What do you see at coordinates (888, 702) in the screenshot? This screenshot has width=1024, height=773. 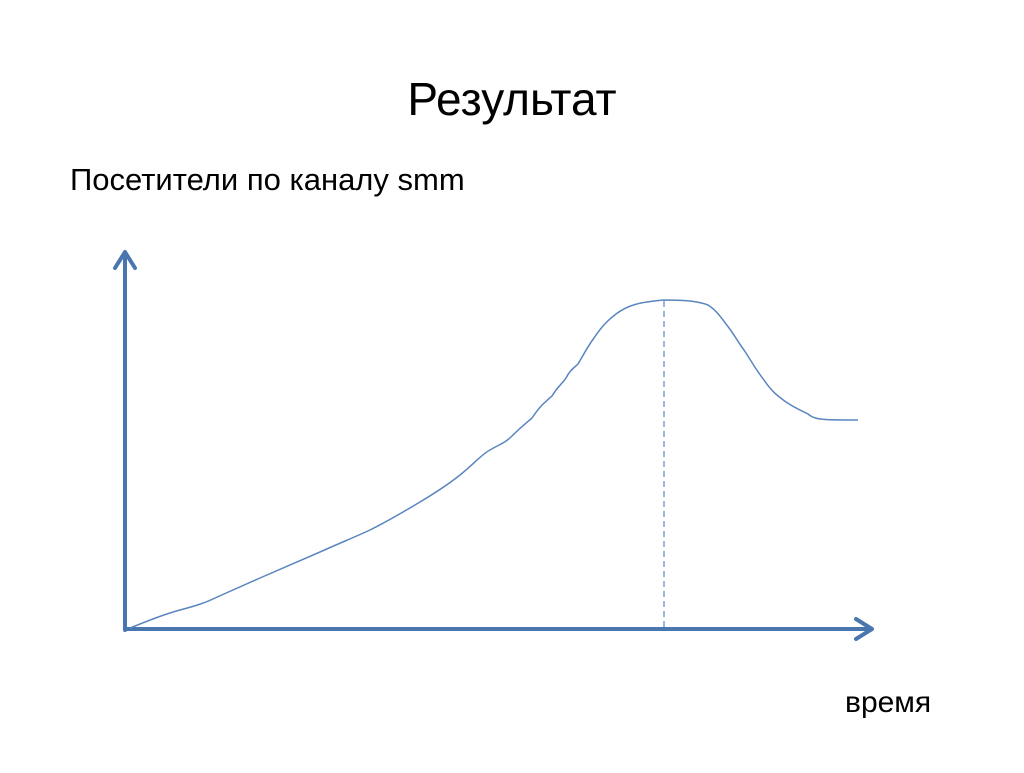 I see `x-axis-label: время` at bounding box center [888, 702].